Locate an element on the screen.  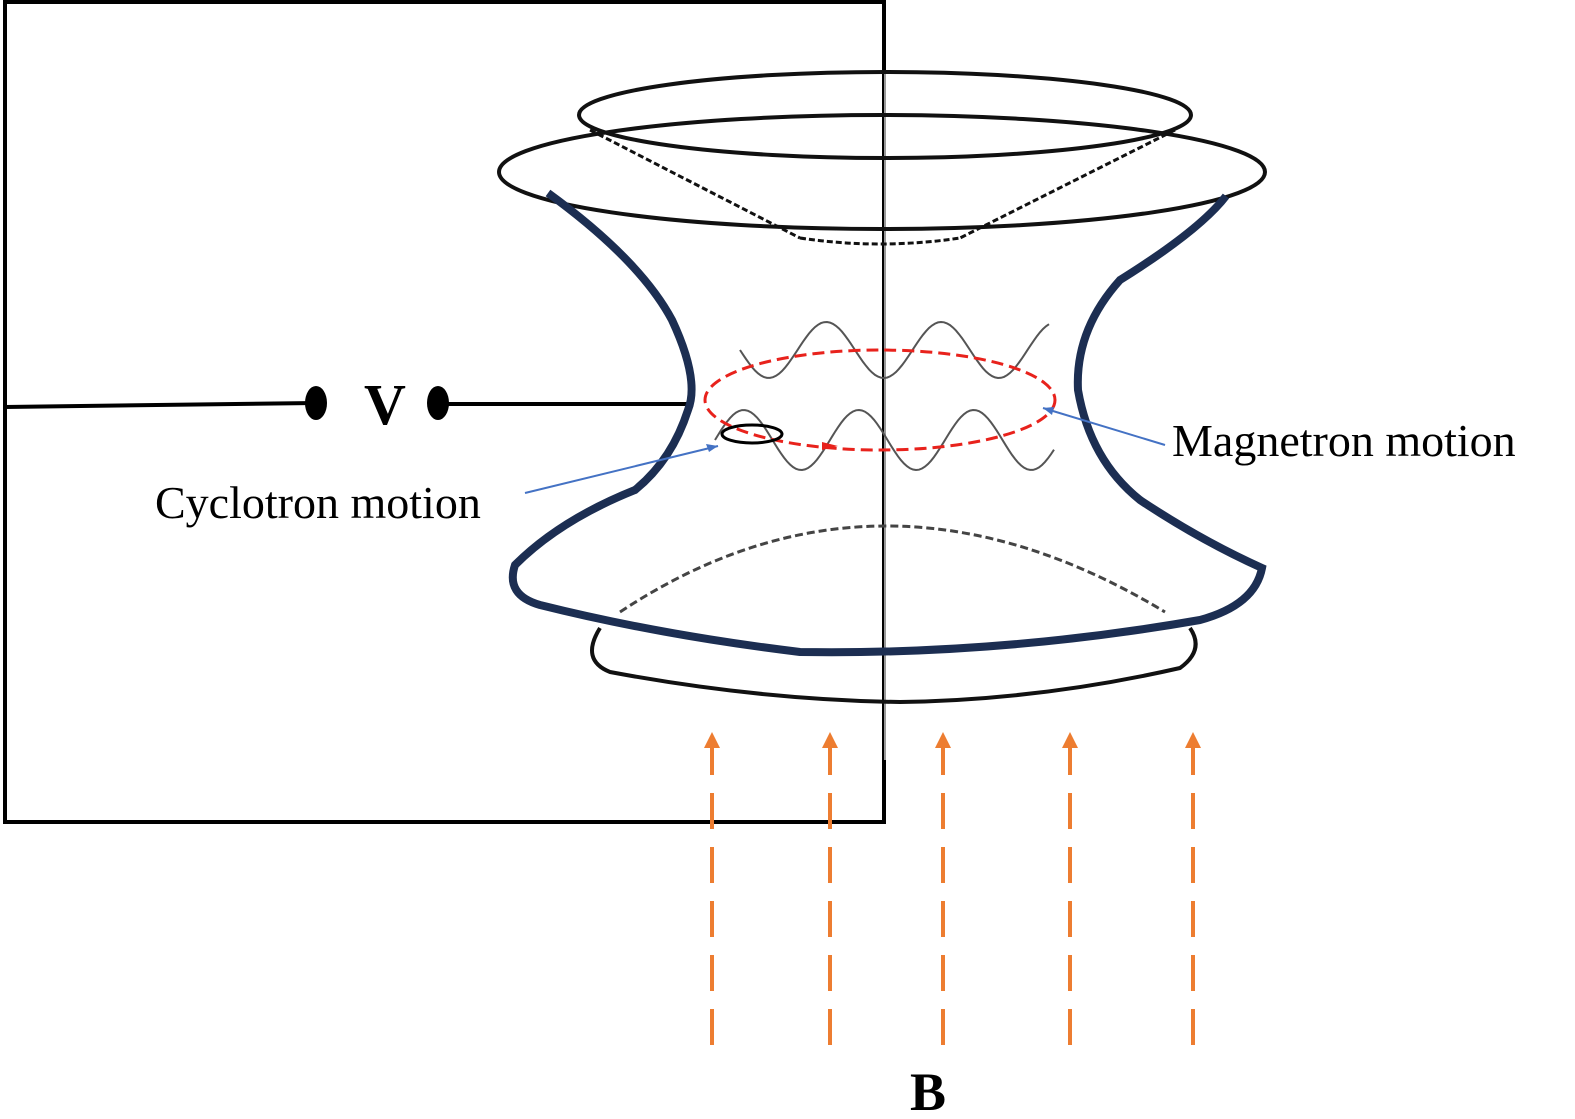
field-label: B is located at coordinates (928, 1090).